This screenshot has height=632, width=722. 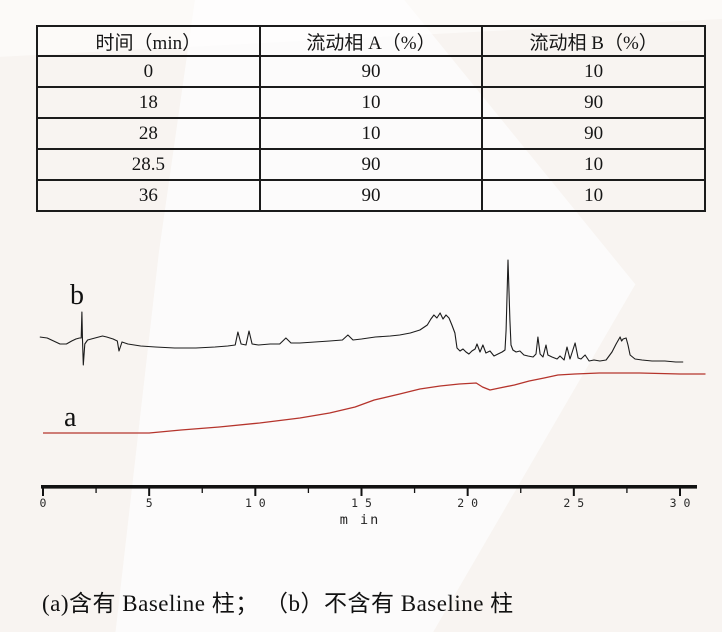 What do you see at coordinates (361, 503) in the screenshot?
I see `x-axis-tick-label: 1 5` at bounding box center [361, 503].